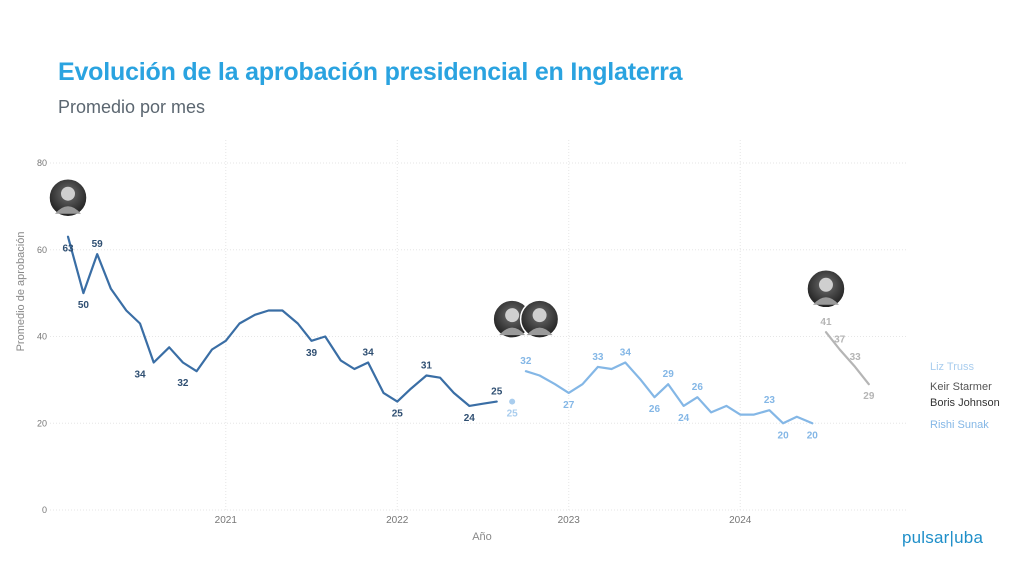 The image size is (1024, 576). What do you see at coordinates (926, 537) in the screenshot?
I see `brand-name-left: pulsar` at bounding box center [926, 537].